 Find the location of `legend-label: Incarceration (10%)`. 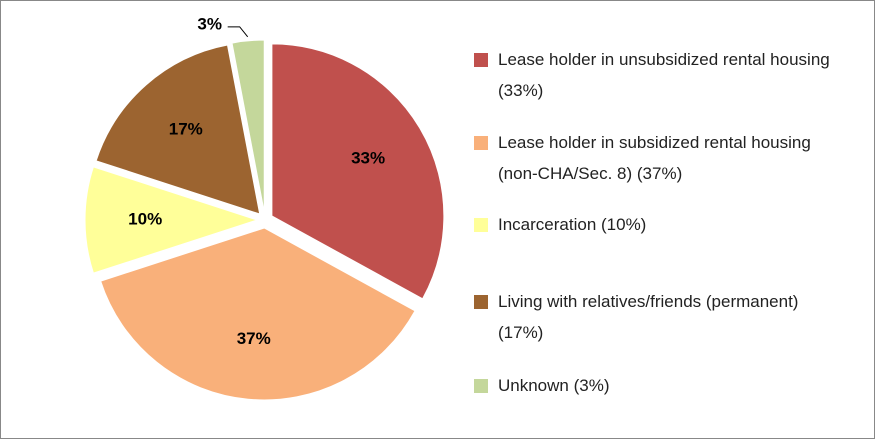

legend-label: Incarceration (10%) is located at coordinates (572, 224).